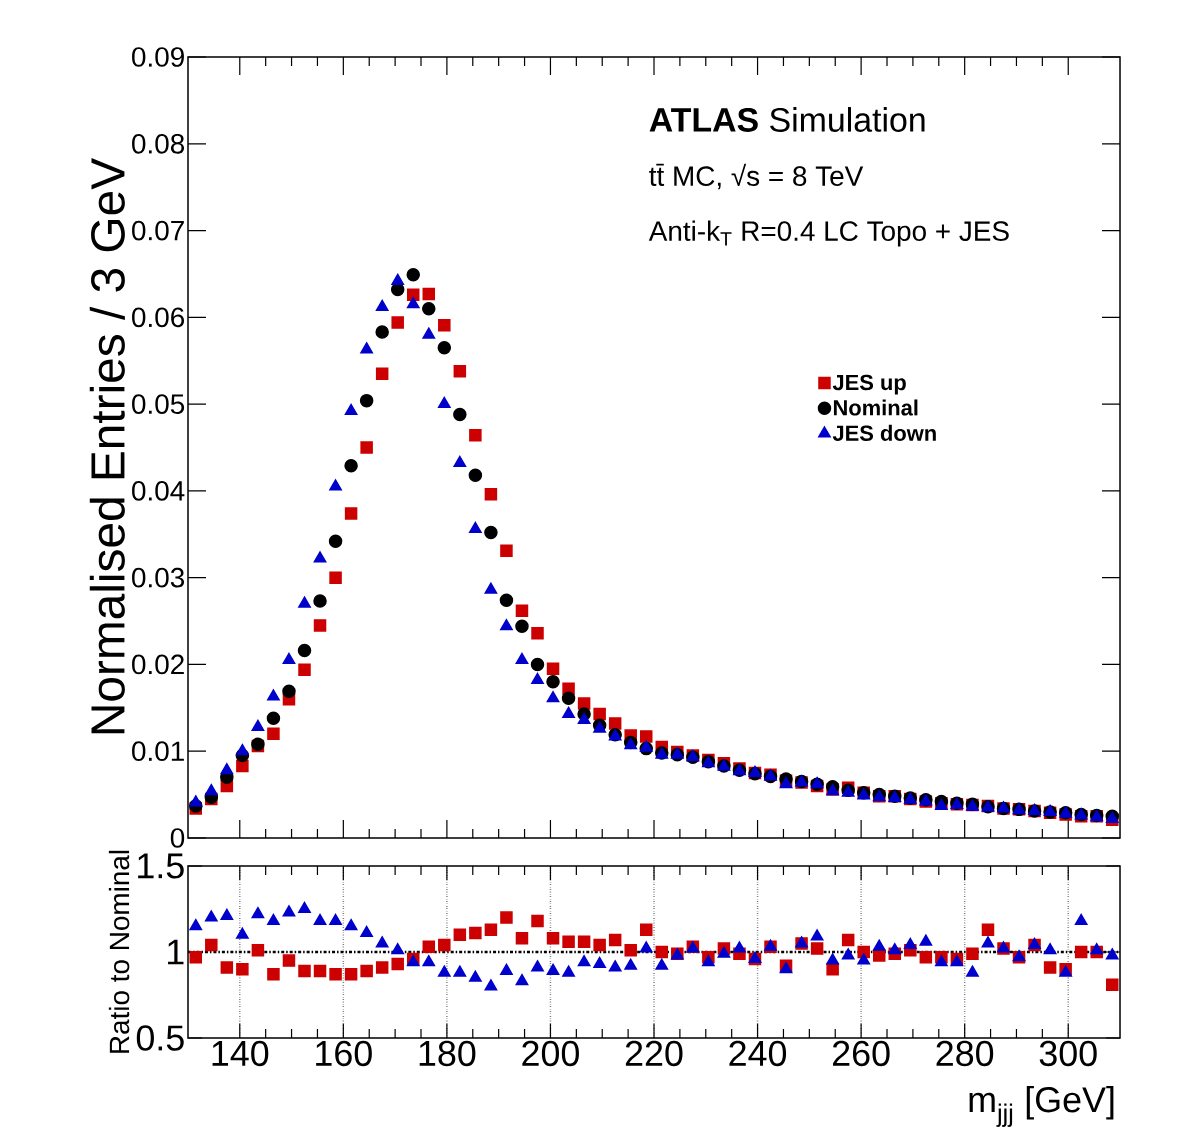 The height and width of the screenshot is (1134, 1182). Describe the element at coordinates (158, 404) in the screenshot. I see `y-tick-label: 0.05` at that location.